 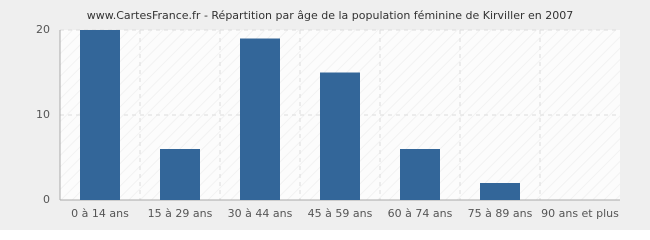 What do you see at coordinates (43, 29) in the screenshot?
I see `y-tick-label: 20` at bounding box center [43, 29].